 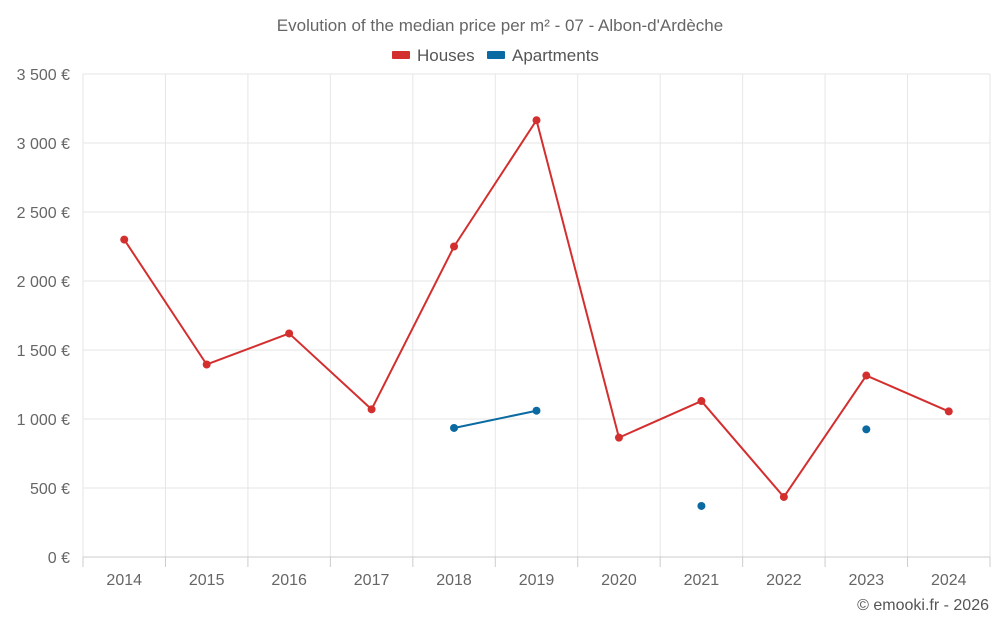 I want to click on x-tick-label: 2019, so click(x=537, y=580).